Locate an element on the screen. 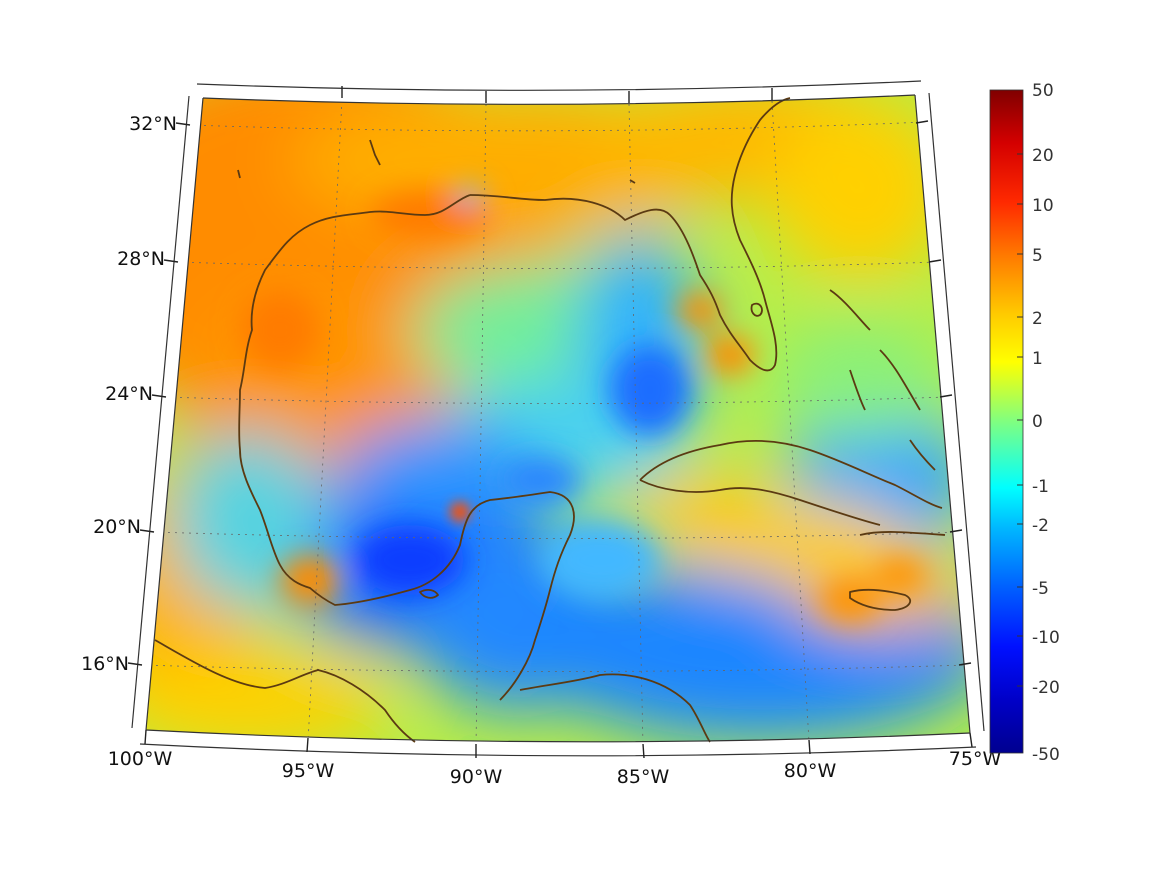 The height and width of the screenshot is (875, 1167). lat-label-24: 24°N is located at coordinates (129, 394).